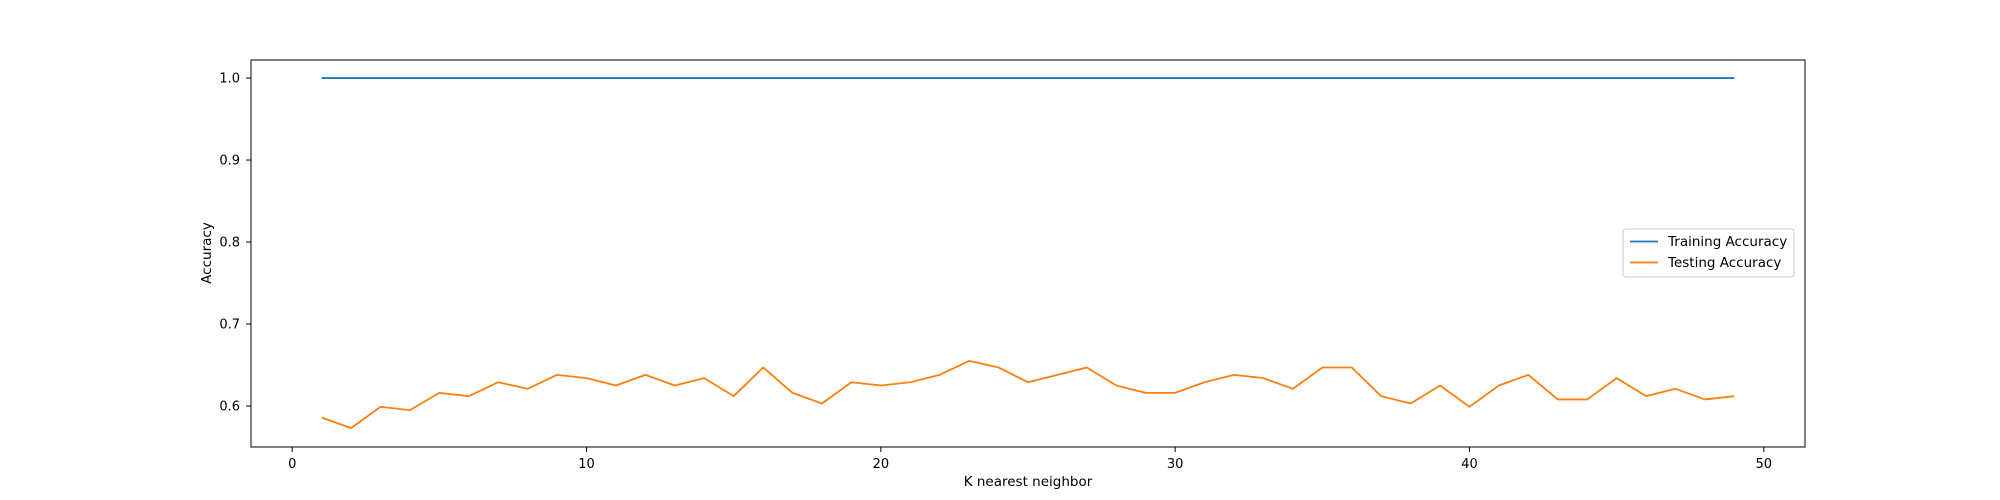 This screenshot has width=2000, height=500. I want to click on x-tick-label-1: 10, so click(586, 464).